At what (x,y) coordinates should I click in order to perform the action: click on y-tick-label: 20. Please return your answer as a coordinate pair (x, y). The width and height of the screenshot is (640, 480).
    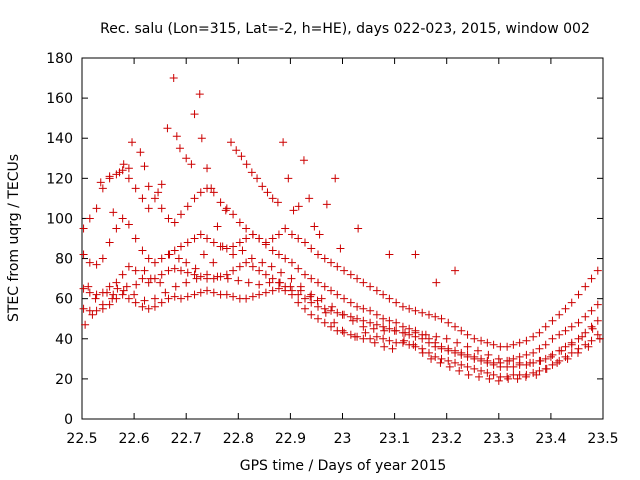
    Looking at the image, I should click on (64, 380).